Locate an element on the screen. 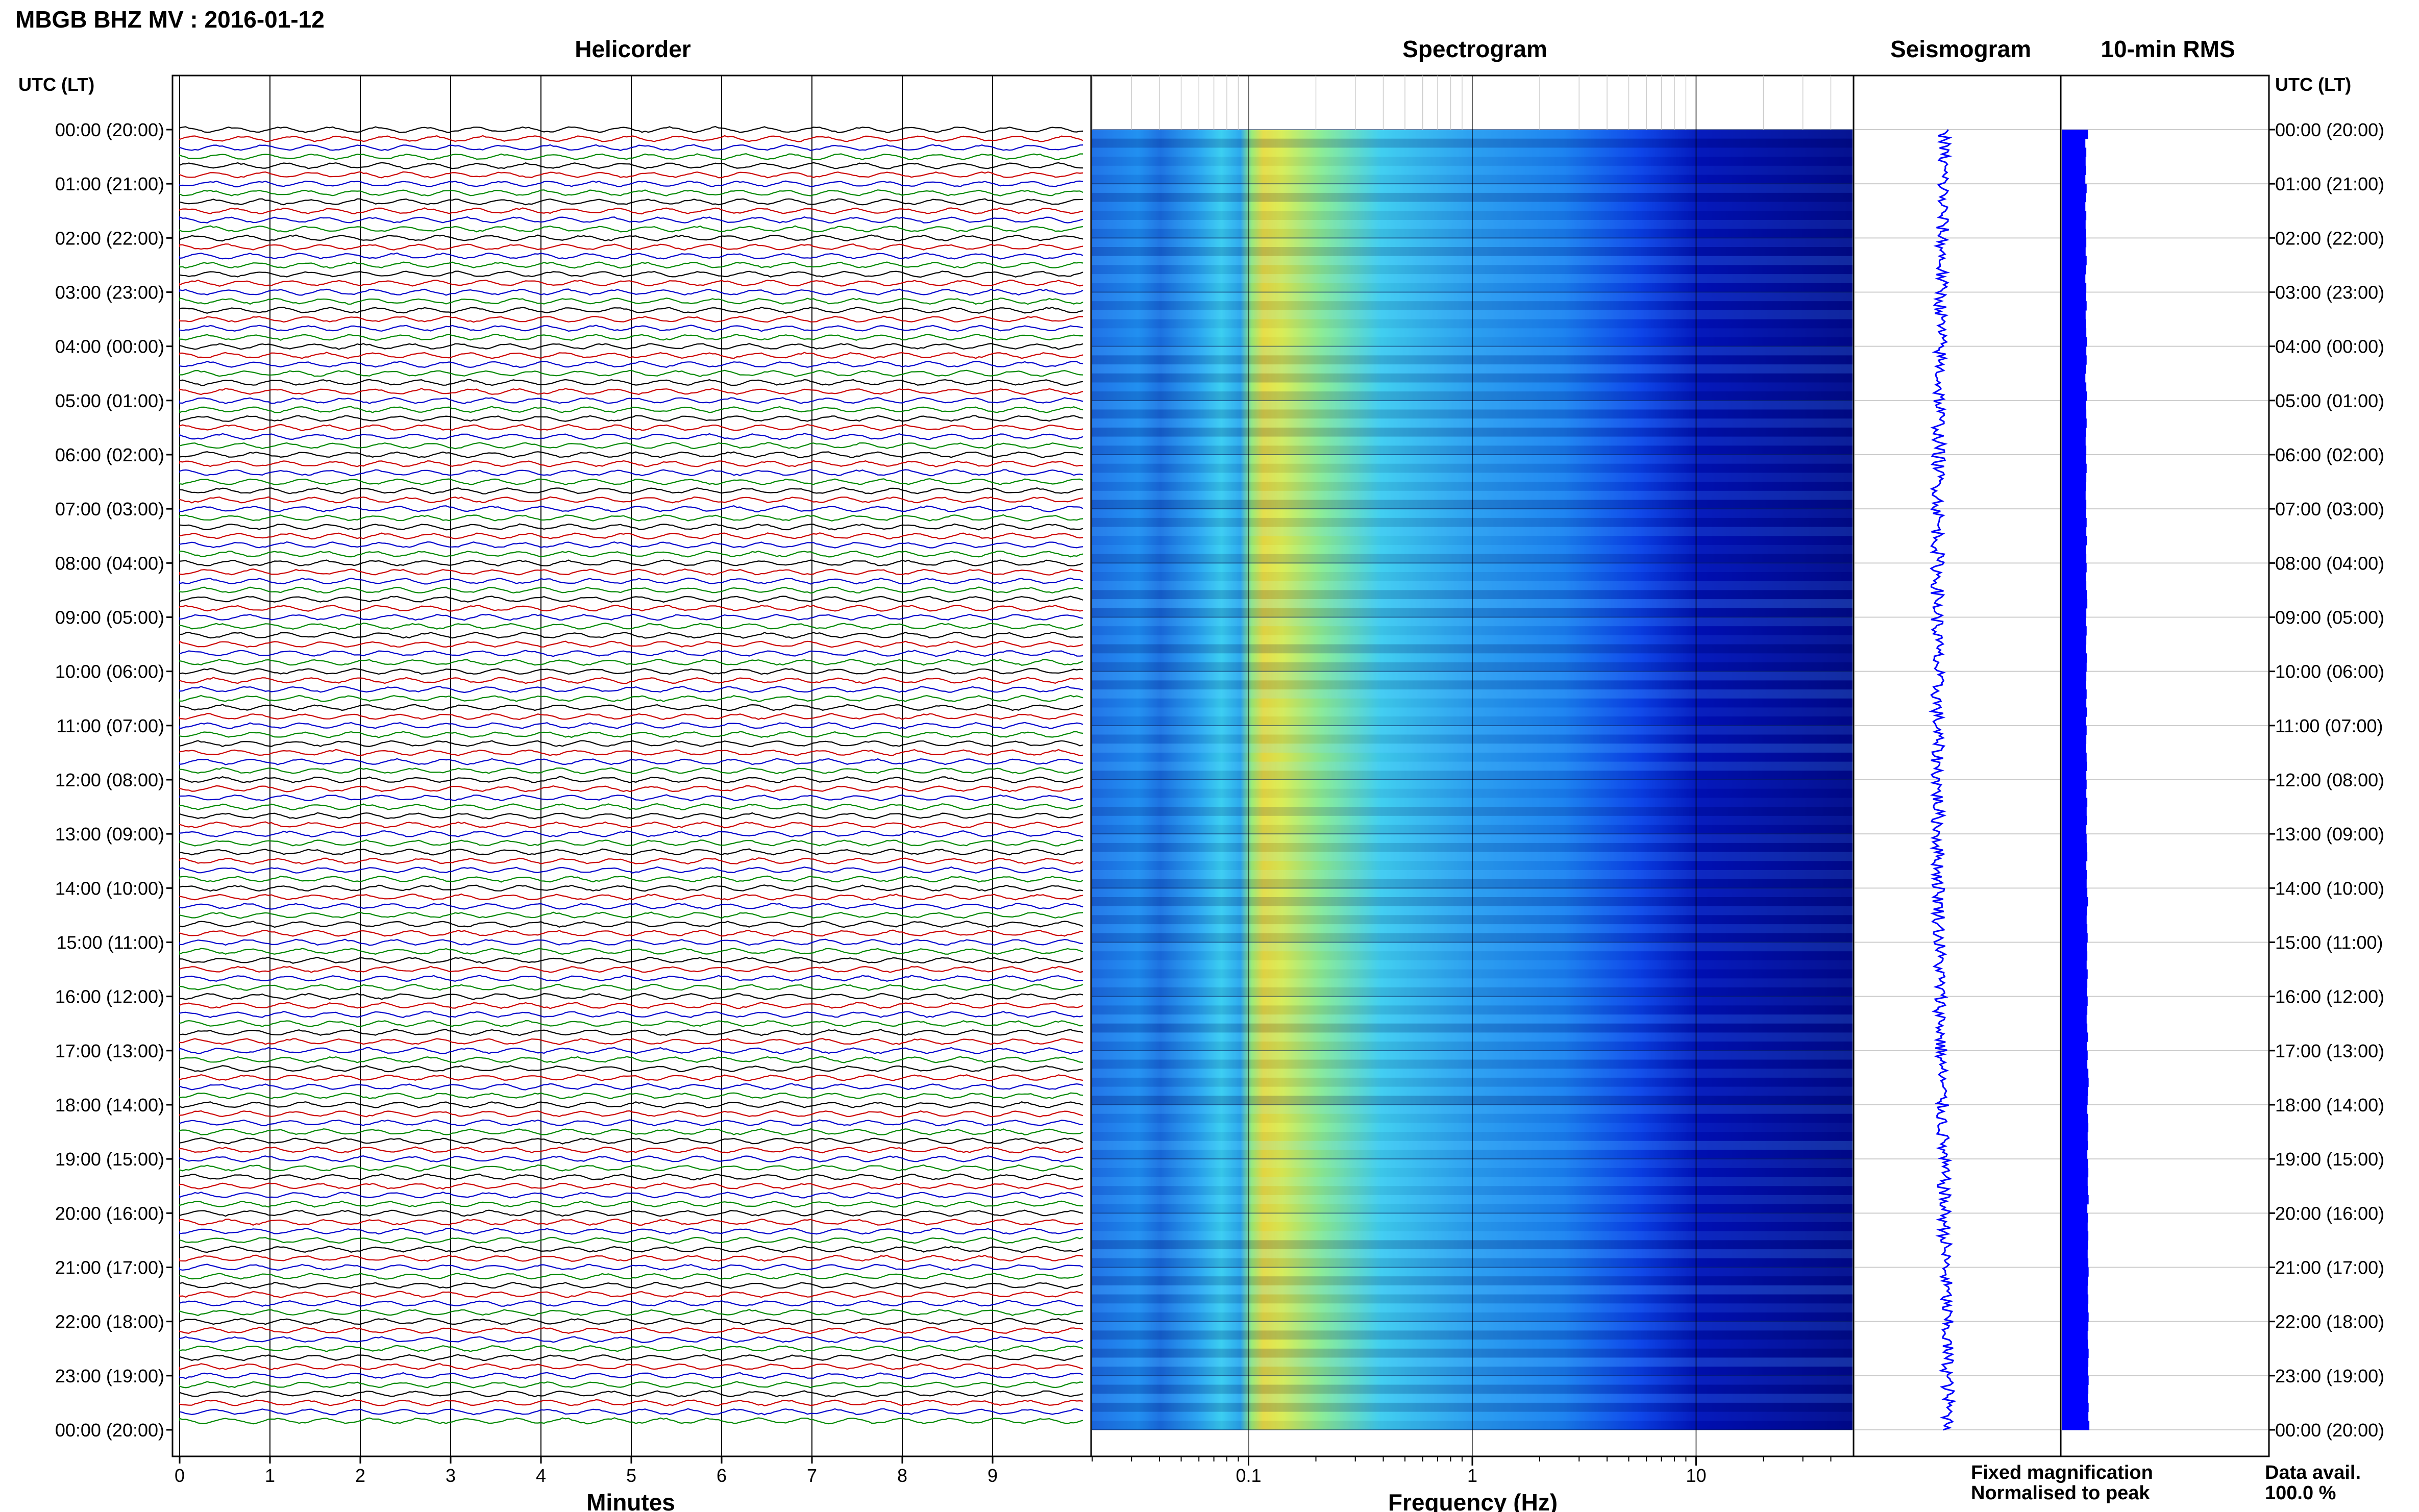  time-label-left: 11:00 (07:00) is located at coordinates (110, 725).